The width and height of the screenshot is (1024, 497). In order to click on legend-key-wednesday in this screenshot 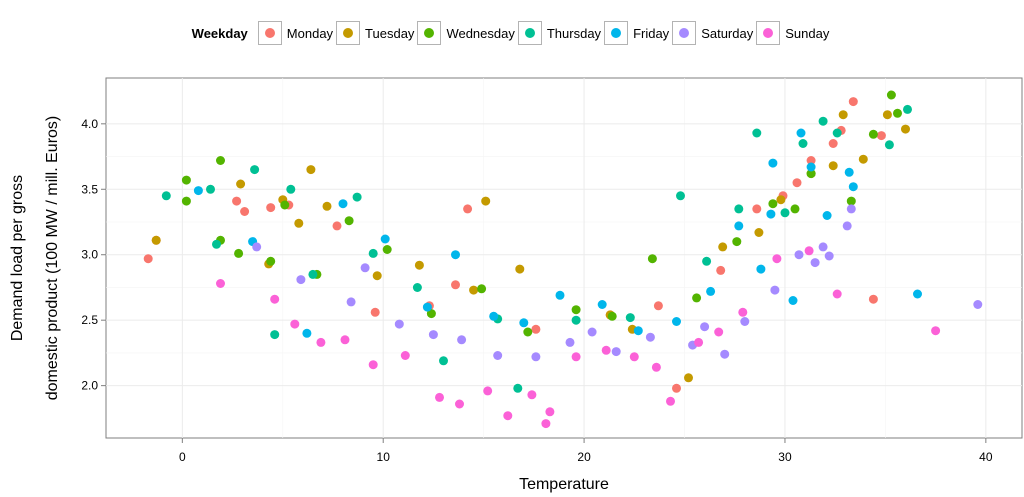, I will do `click(429, 33)`.